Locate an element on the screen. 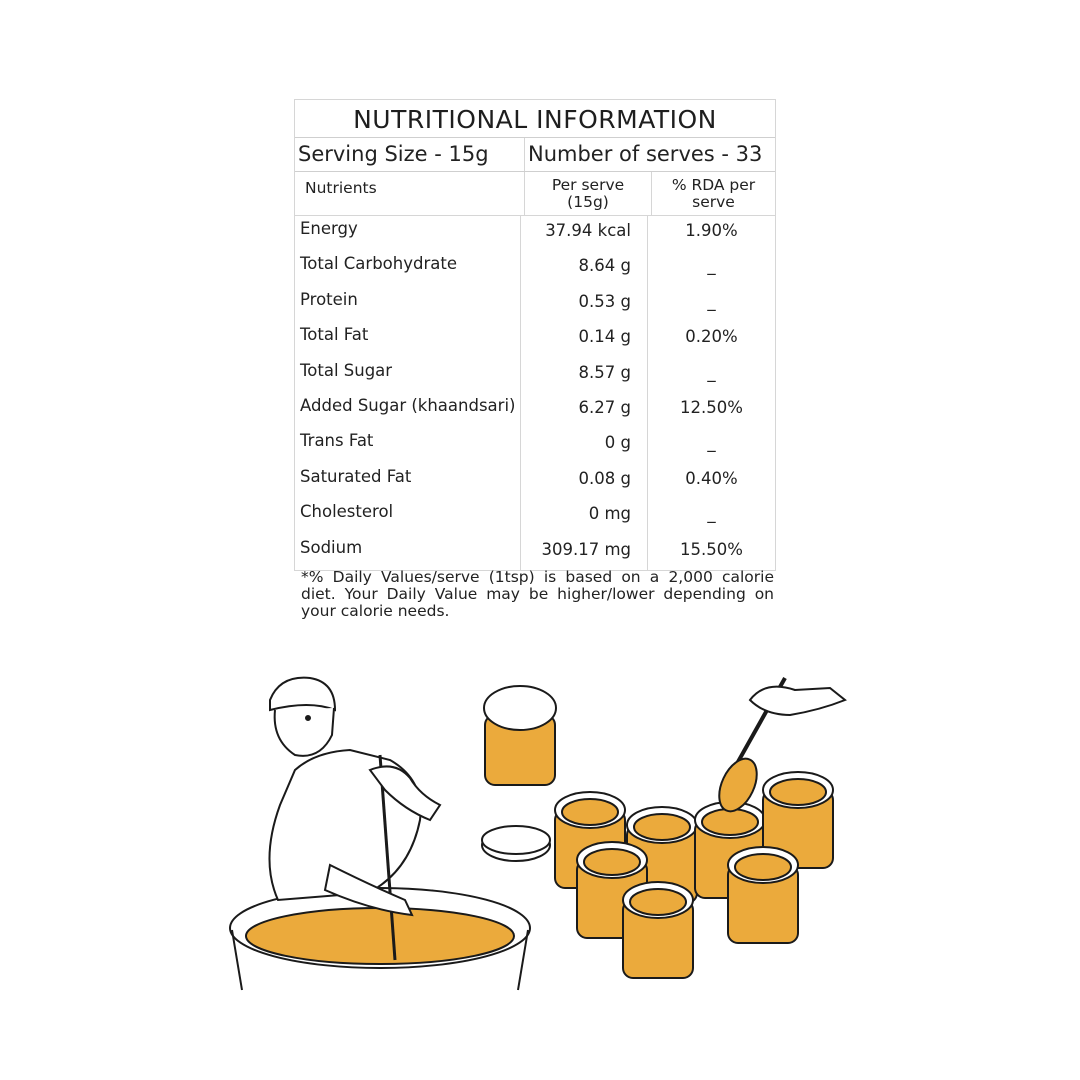 The height and width of the screenshot is (1080, 1080). table-row: Sodium 309.17 mg 15.50% is located at coordinates (535, 552).